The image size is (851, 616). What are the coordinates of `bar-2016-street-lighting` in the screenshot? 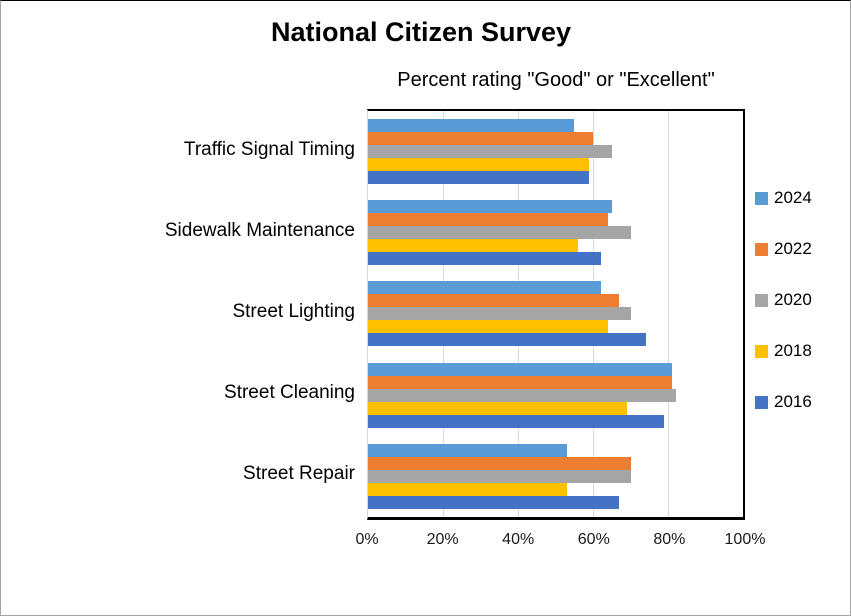 It's located at (507, 340).